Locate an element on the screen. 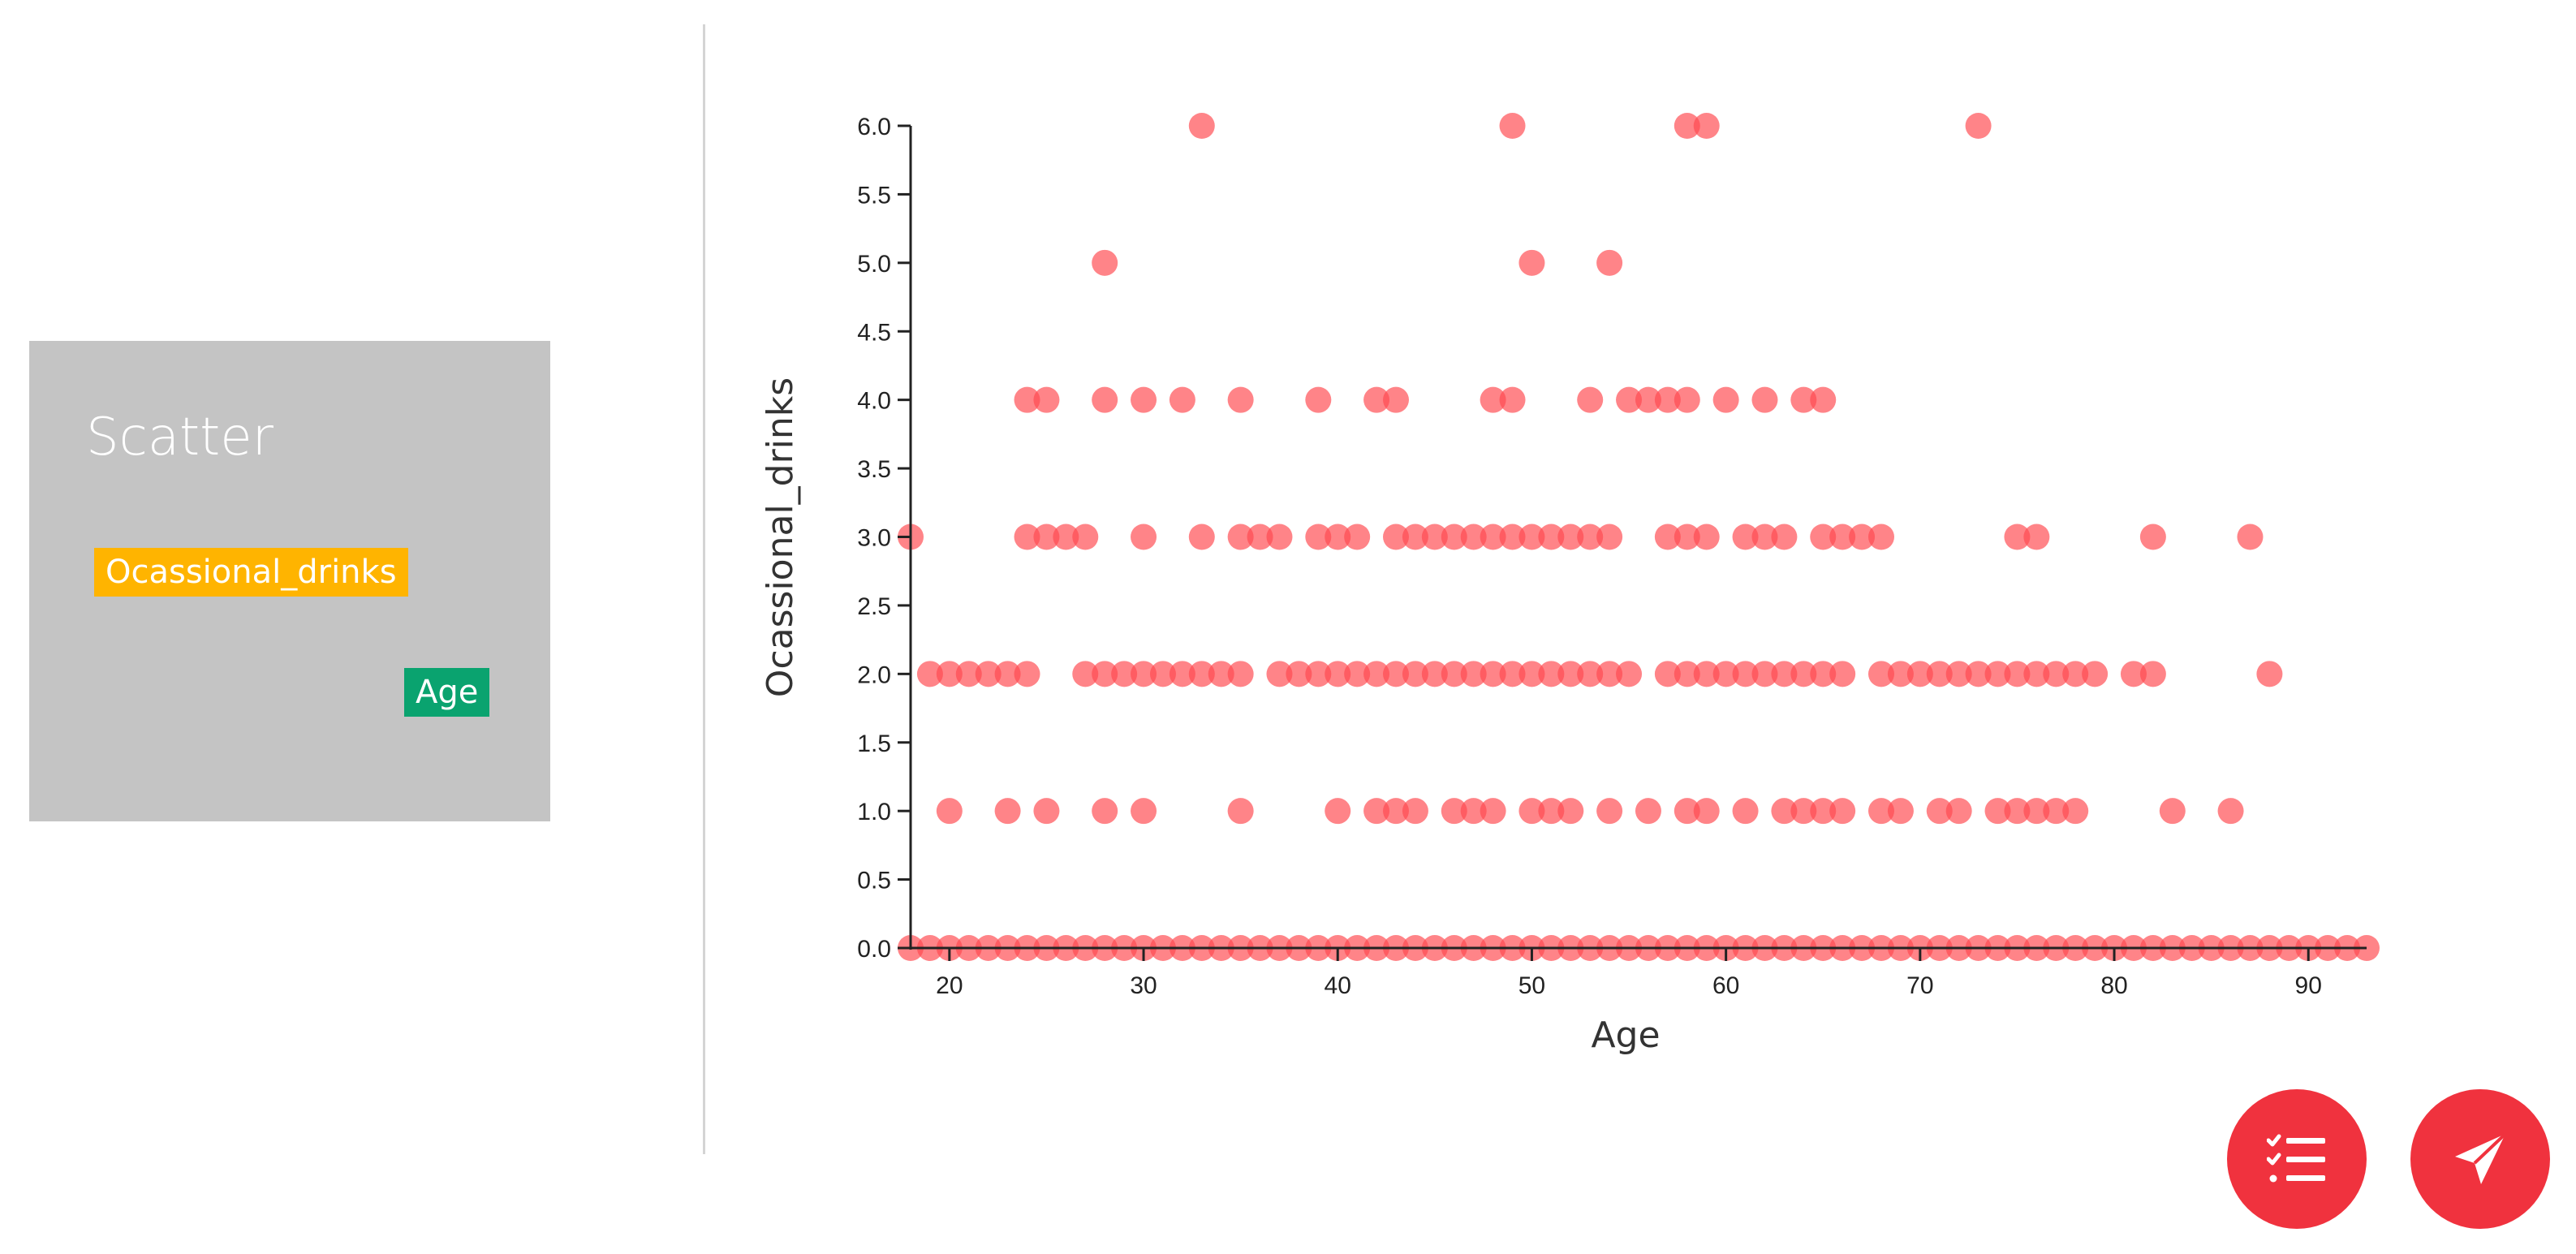 Image resolution: width=2576 pixels, height=1254 pixels. checklist-button is located at coordinates (2297, 1159).